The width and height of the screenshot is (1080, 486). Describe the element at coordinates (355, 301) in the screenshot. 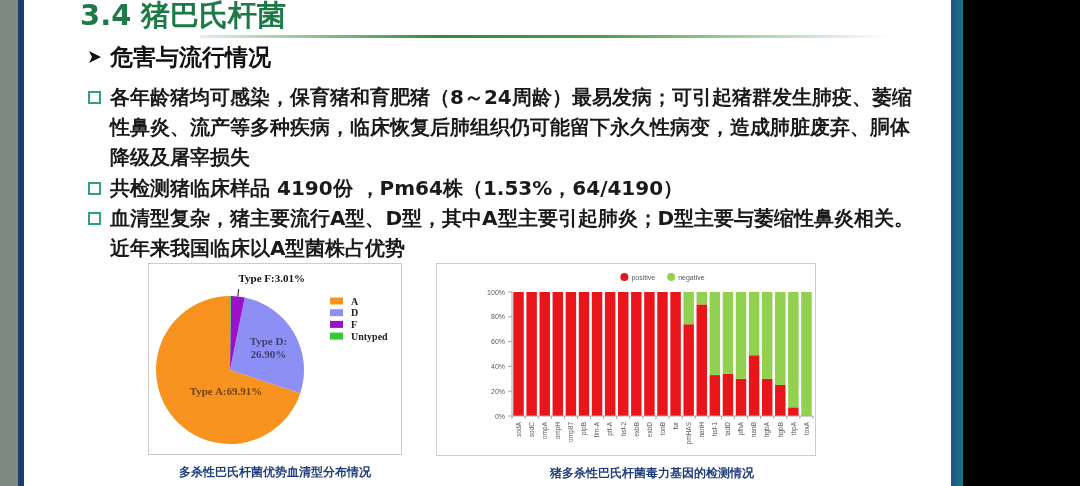

I see `legend-label: A` at that location.